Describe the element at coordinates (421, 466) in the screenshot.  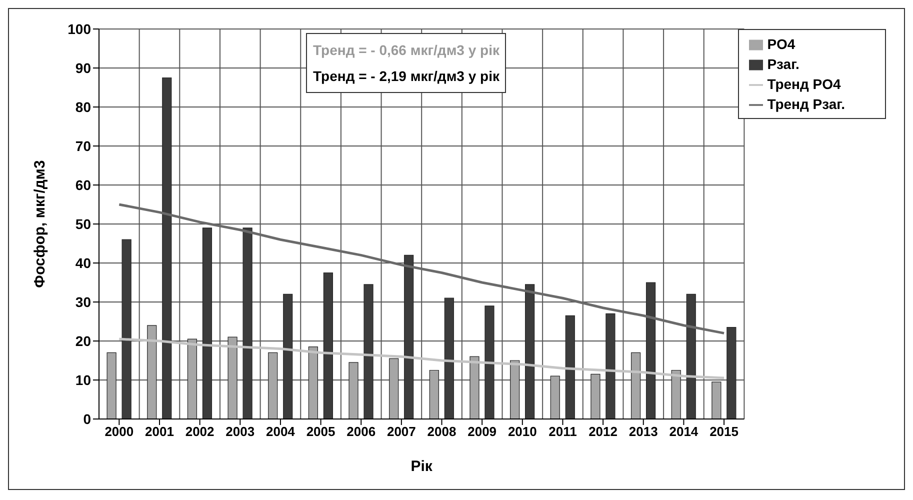
I see `x-axis-title: Рік` at that location.